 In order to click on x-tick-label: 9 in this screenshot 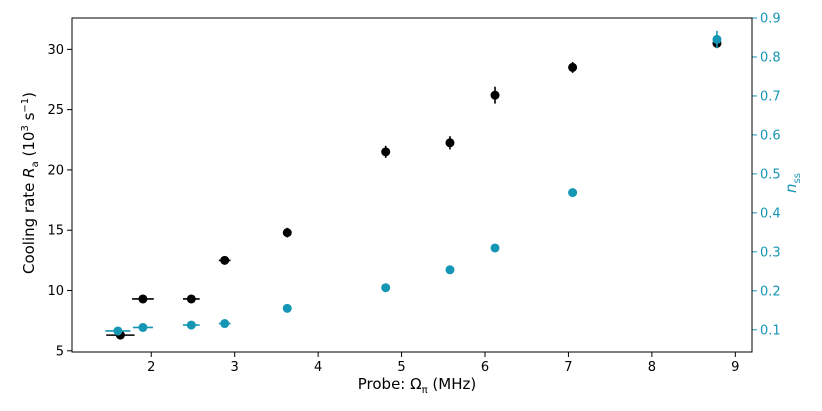, I will do `click(735, 367)`.